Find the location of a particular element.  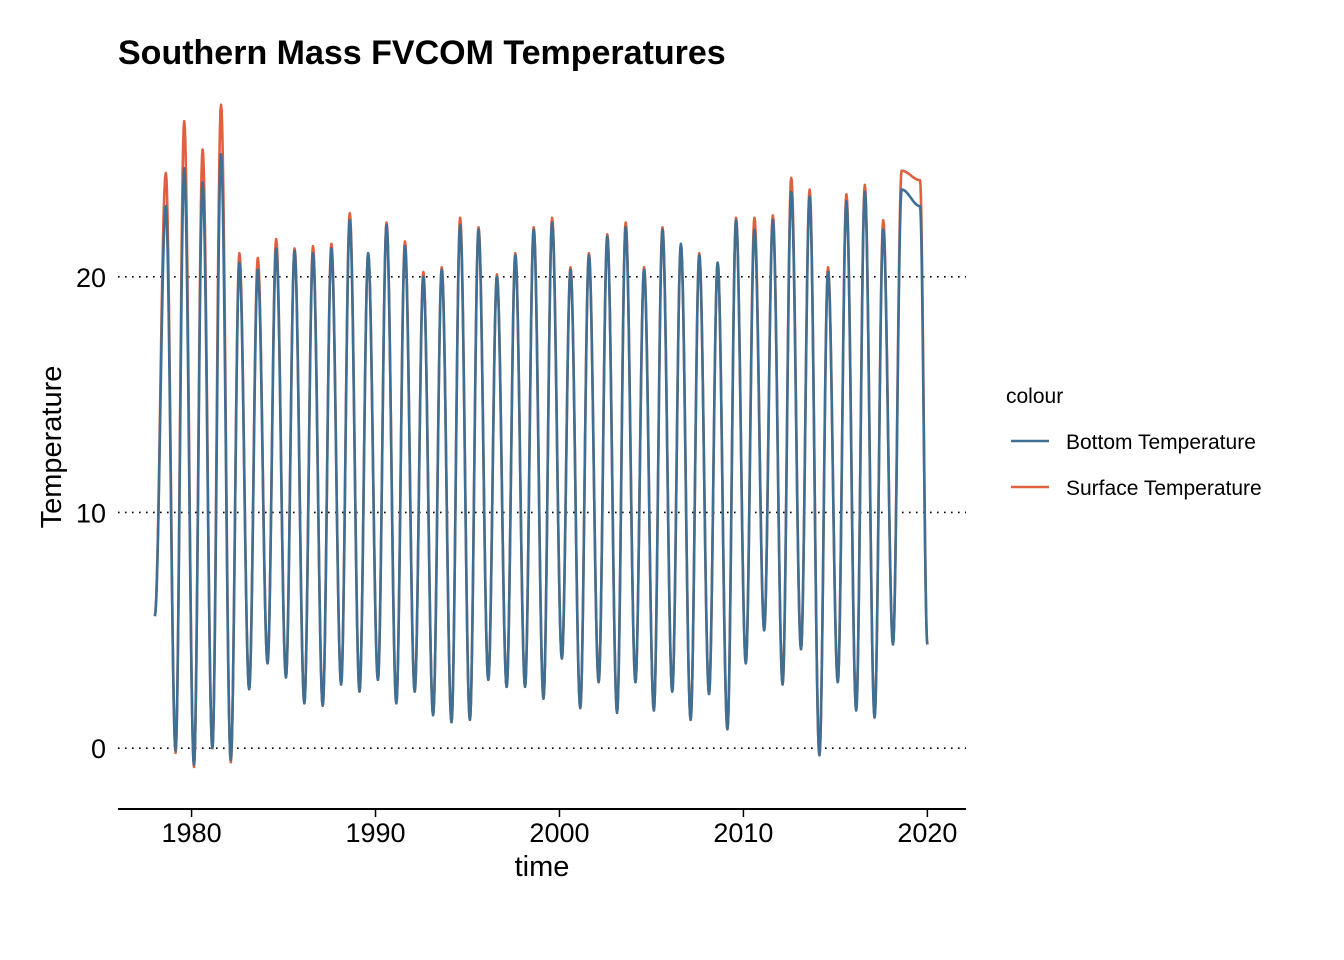

y-ticks: 0 10 20 is located at coordinates (91, 513).